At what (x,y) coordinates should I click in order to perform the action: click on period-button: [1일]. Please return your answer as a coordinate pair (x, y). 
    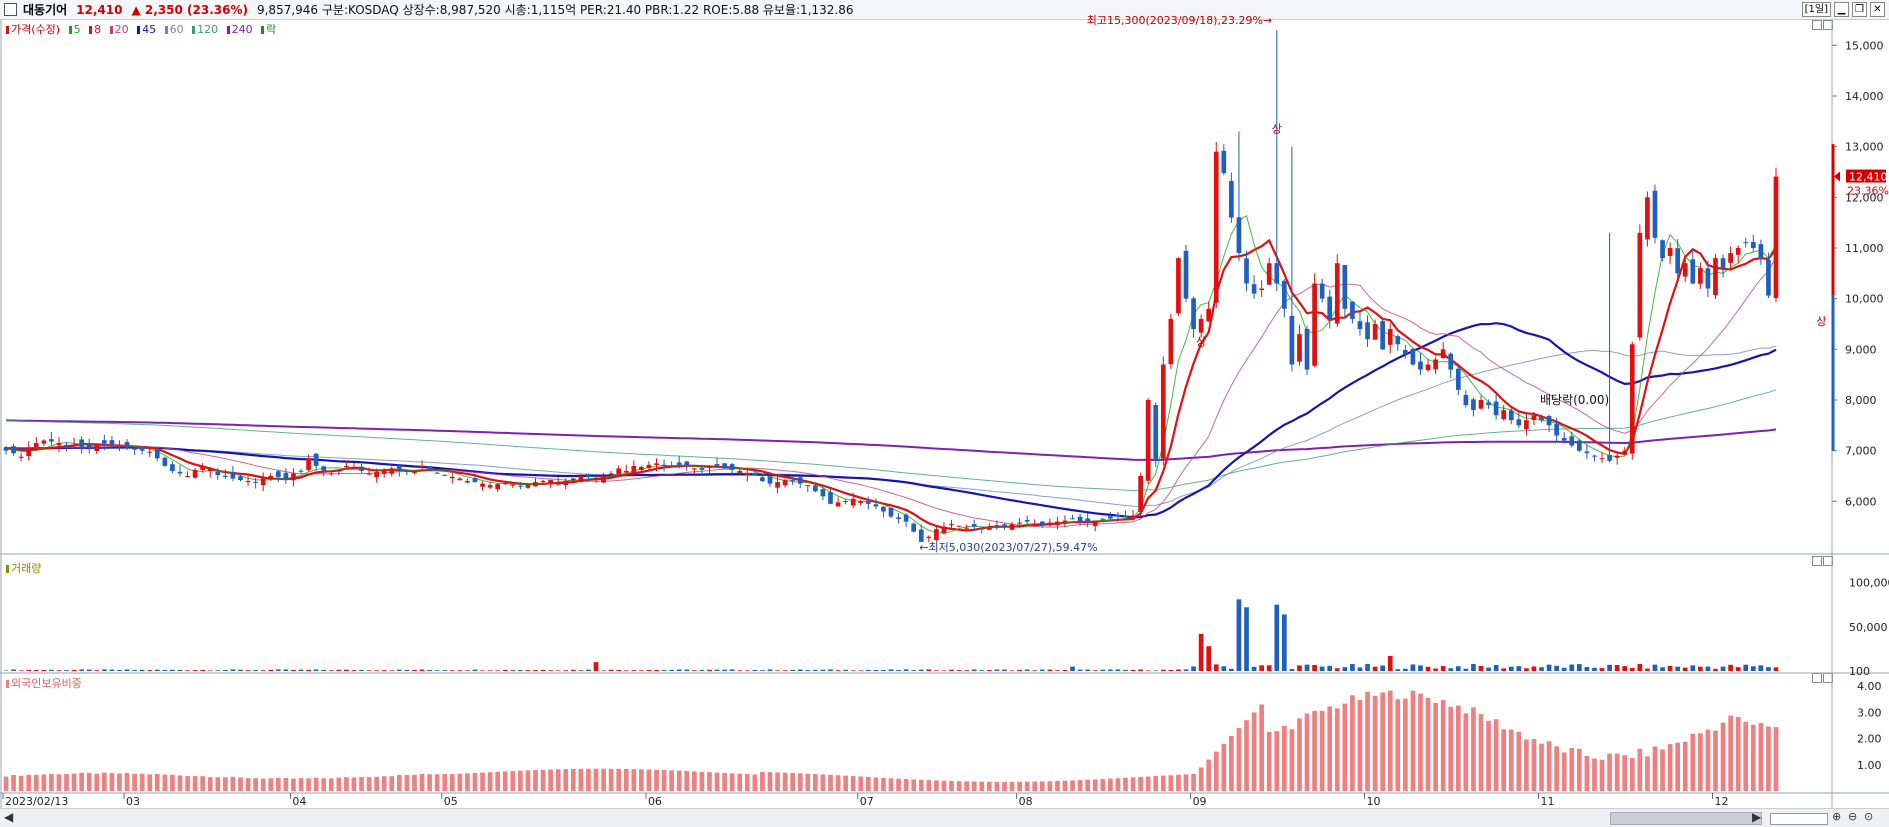
    Looking at the image, I should click on (1816, 9).